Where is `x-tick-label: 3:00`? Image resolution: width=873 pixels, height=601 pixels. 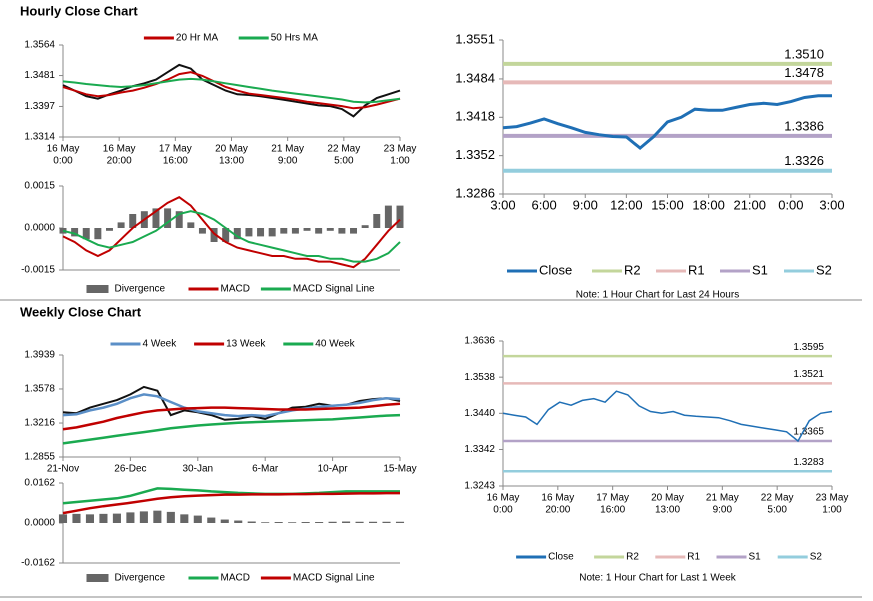
x-tick-label: 3:00 is located at coordinates (502, 204).